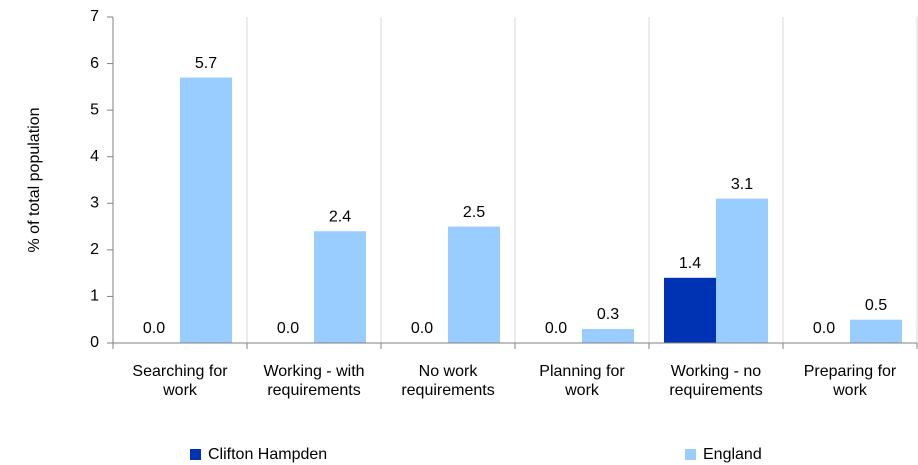 The height and width of the screenshot is (465, 918). Describe the element at coordinates (608, 314) in the screenshot. I see `data-label: 0.3` at that location.